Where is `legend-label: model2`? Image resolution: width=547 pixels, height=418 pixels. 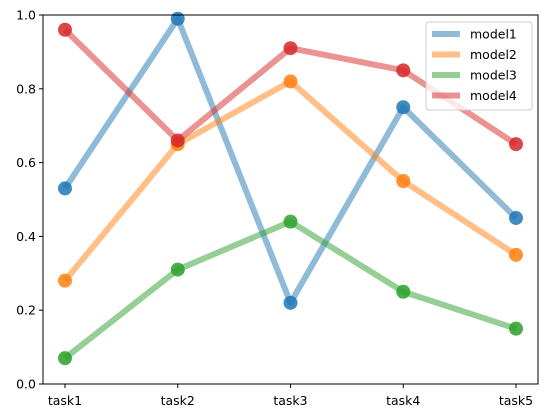
legend-label: model2 is located at coordinates (493, 54).